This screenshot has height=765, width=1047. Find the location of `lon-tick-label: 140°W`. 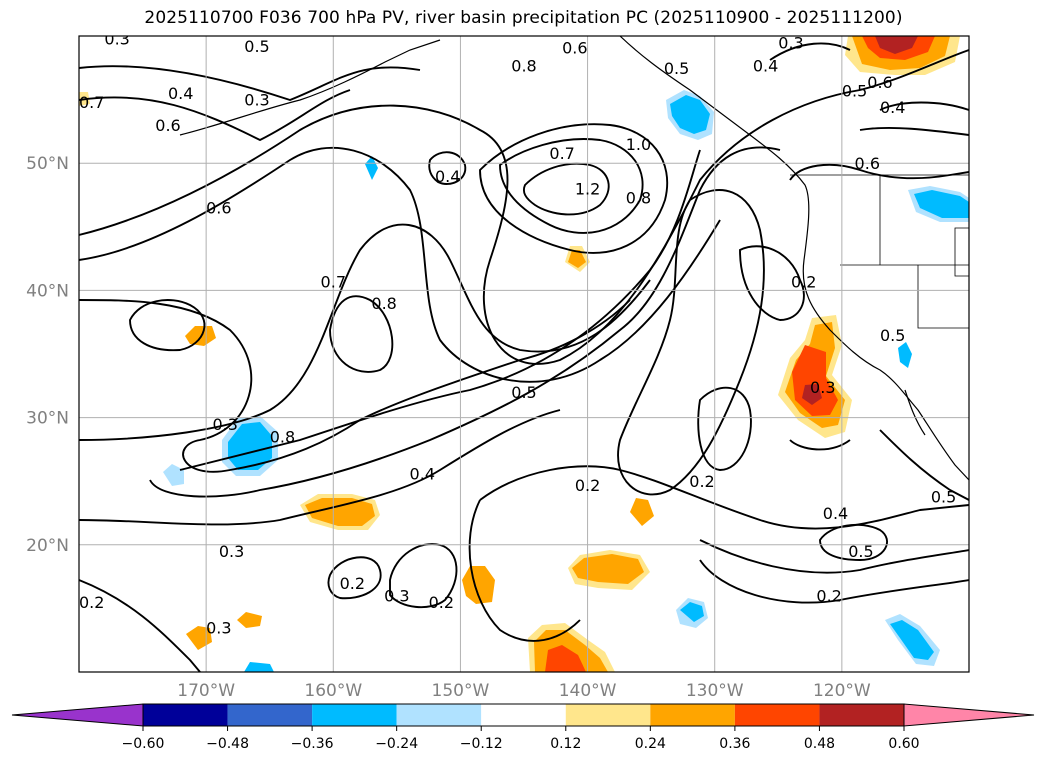

lon-tick-label: 140°W is located at coordinates (588, 691).